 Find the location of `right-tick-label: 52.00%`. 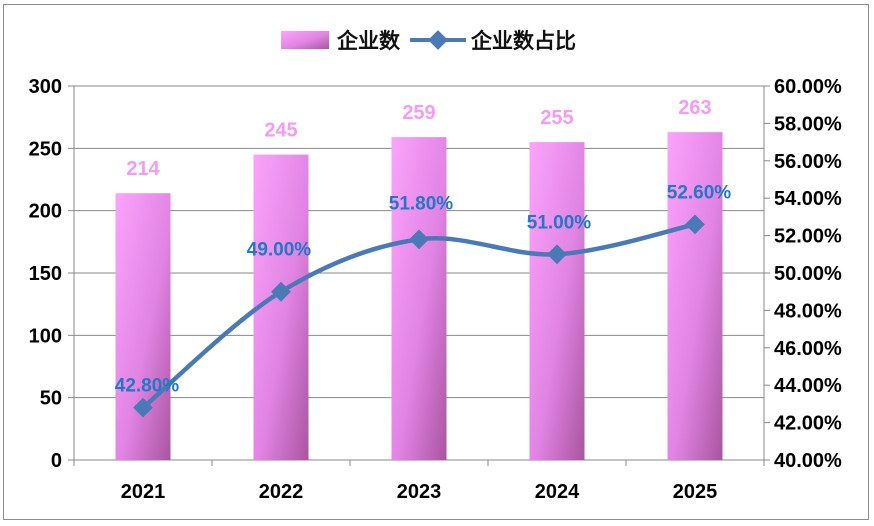

right-tick-label: 52.00% is located at coordinates (808, 237).